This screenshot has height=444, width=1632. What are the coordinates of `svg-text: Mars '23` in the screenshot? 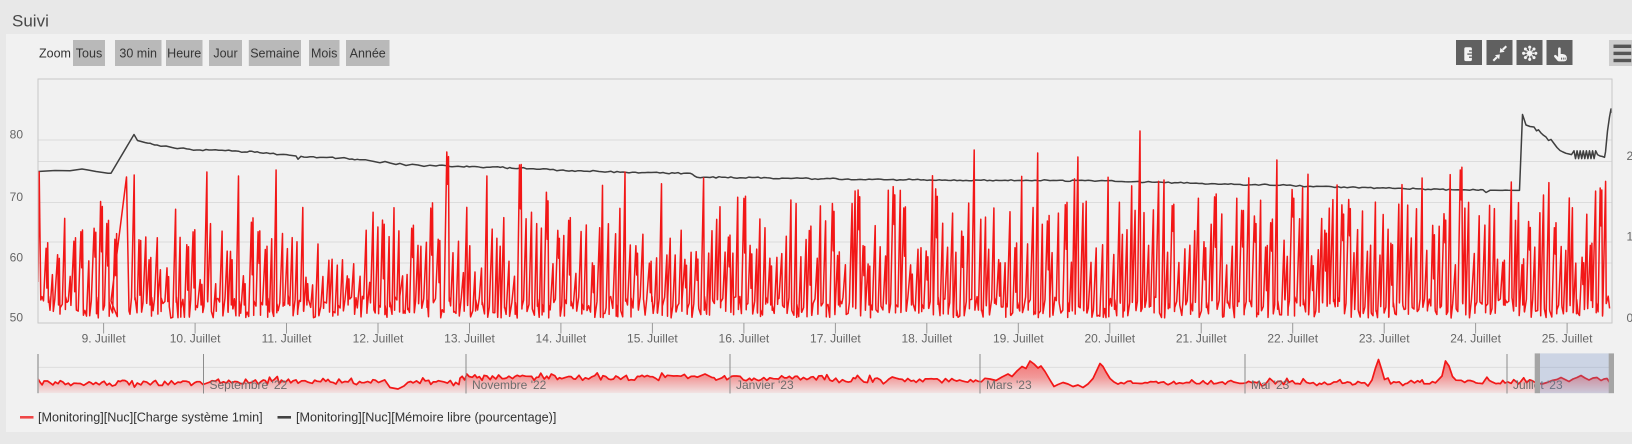 It's located at (1009, 385).